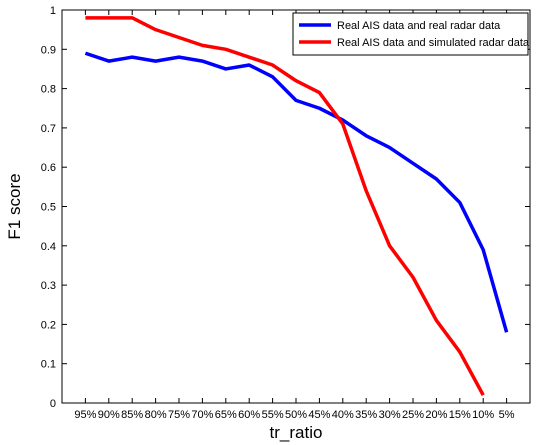 This screenshot has height=445, width=550. I want to click on y-tick-label: 0.2, so click(48, 325).